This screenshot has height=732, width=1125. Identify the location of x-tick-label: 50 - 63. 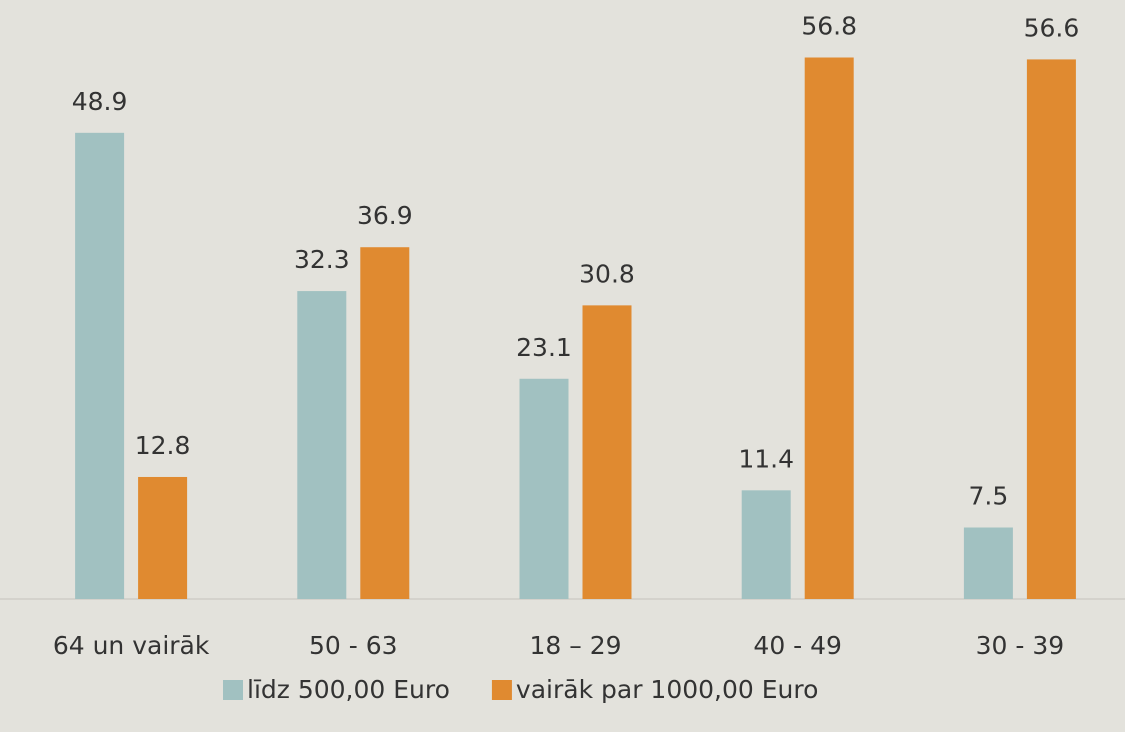
(353, 645).